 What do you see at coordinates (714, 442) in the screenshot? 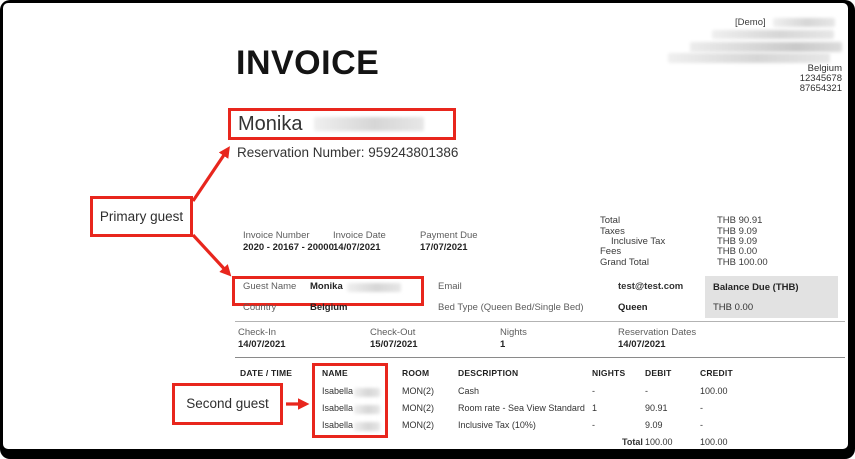
I see `ledger-total-credit: 100.00` at bounding box center [714, 442].